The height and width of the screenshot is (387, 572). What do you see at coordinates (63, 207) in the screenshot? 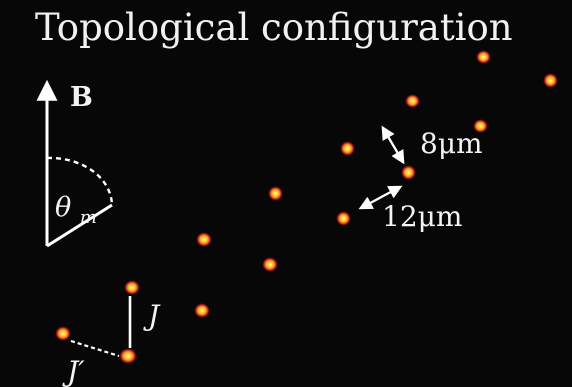
I see `theta-symbol: θ` at bounding box center [63, 207].